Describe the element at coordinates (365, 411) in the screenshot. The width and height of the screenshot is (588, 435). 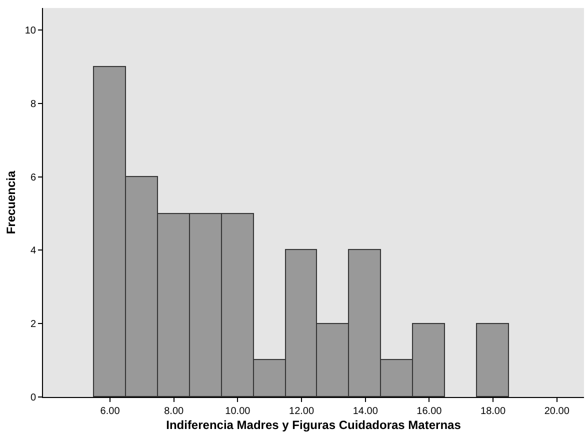
I see `x-tick-label: 14.00` at that location.